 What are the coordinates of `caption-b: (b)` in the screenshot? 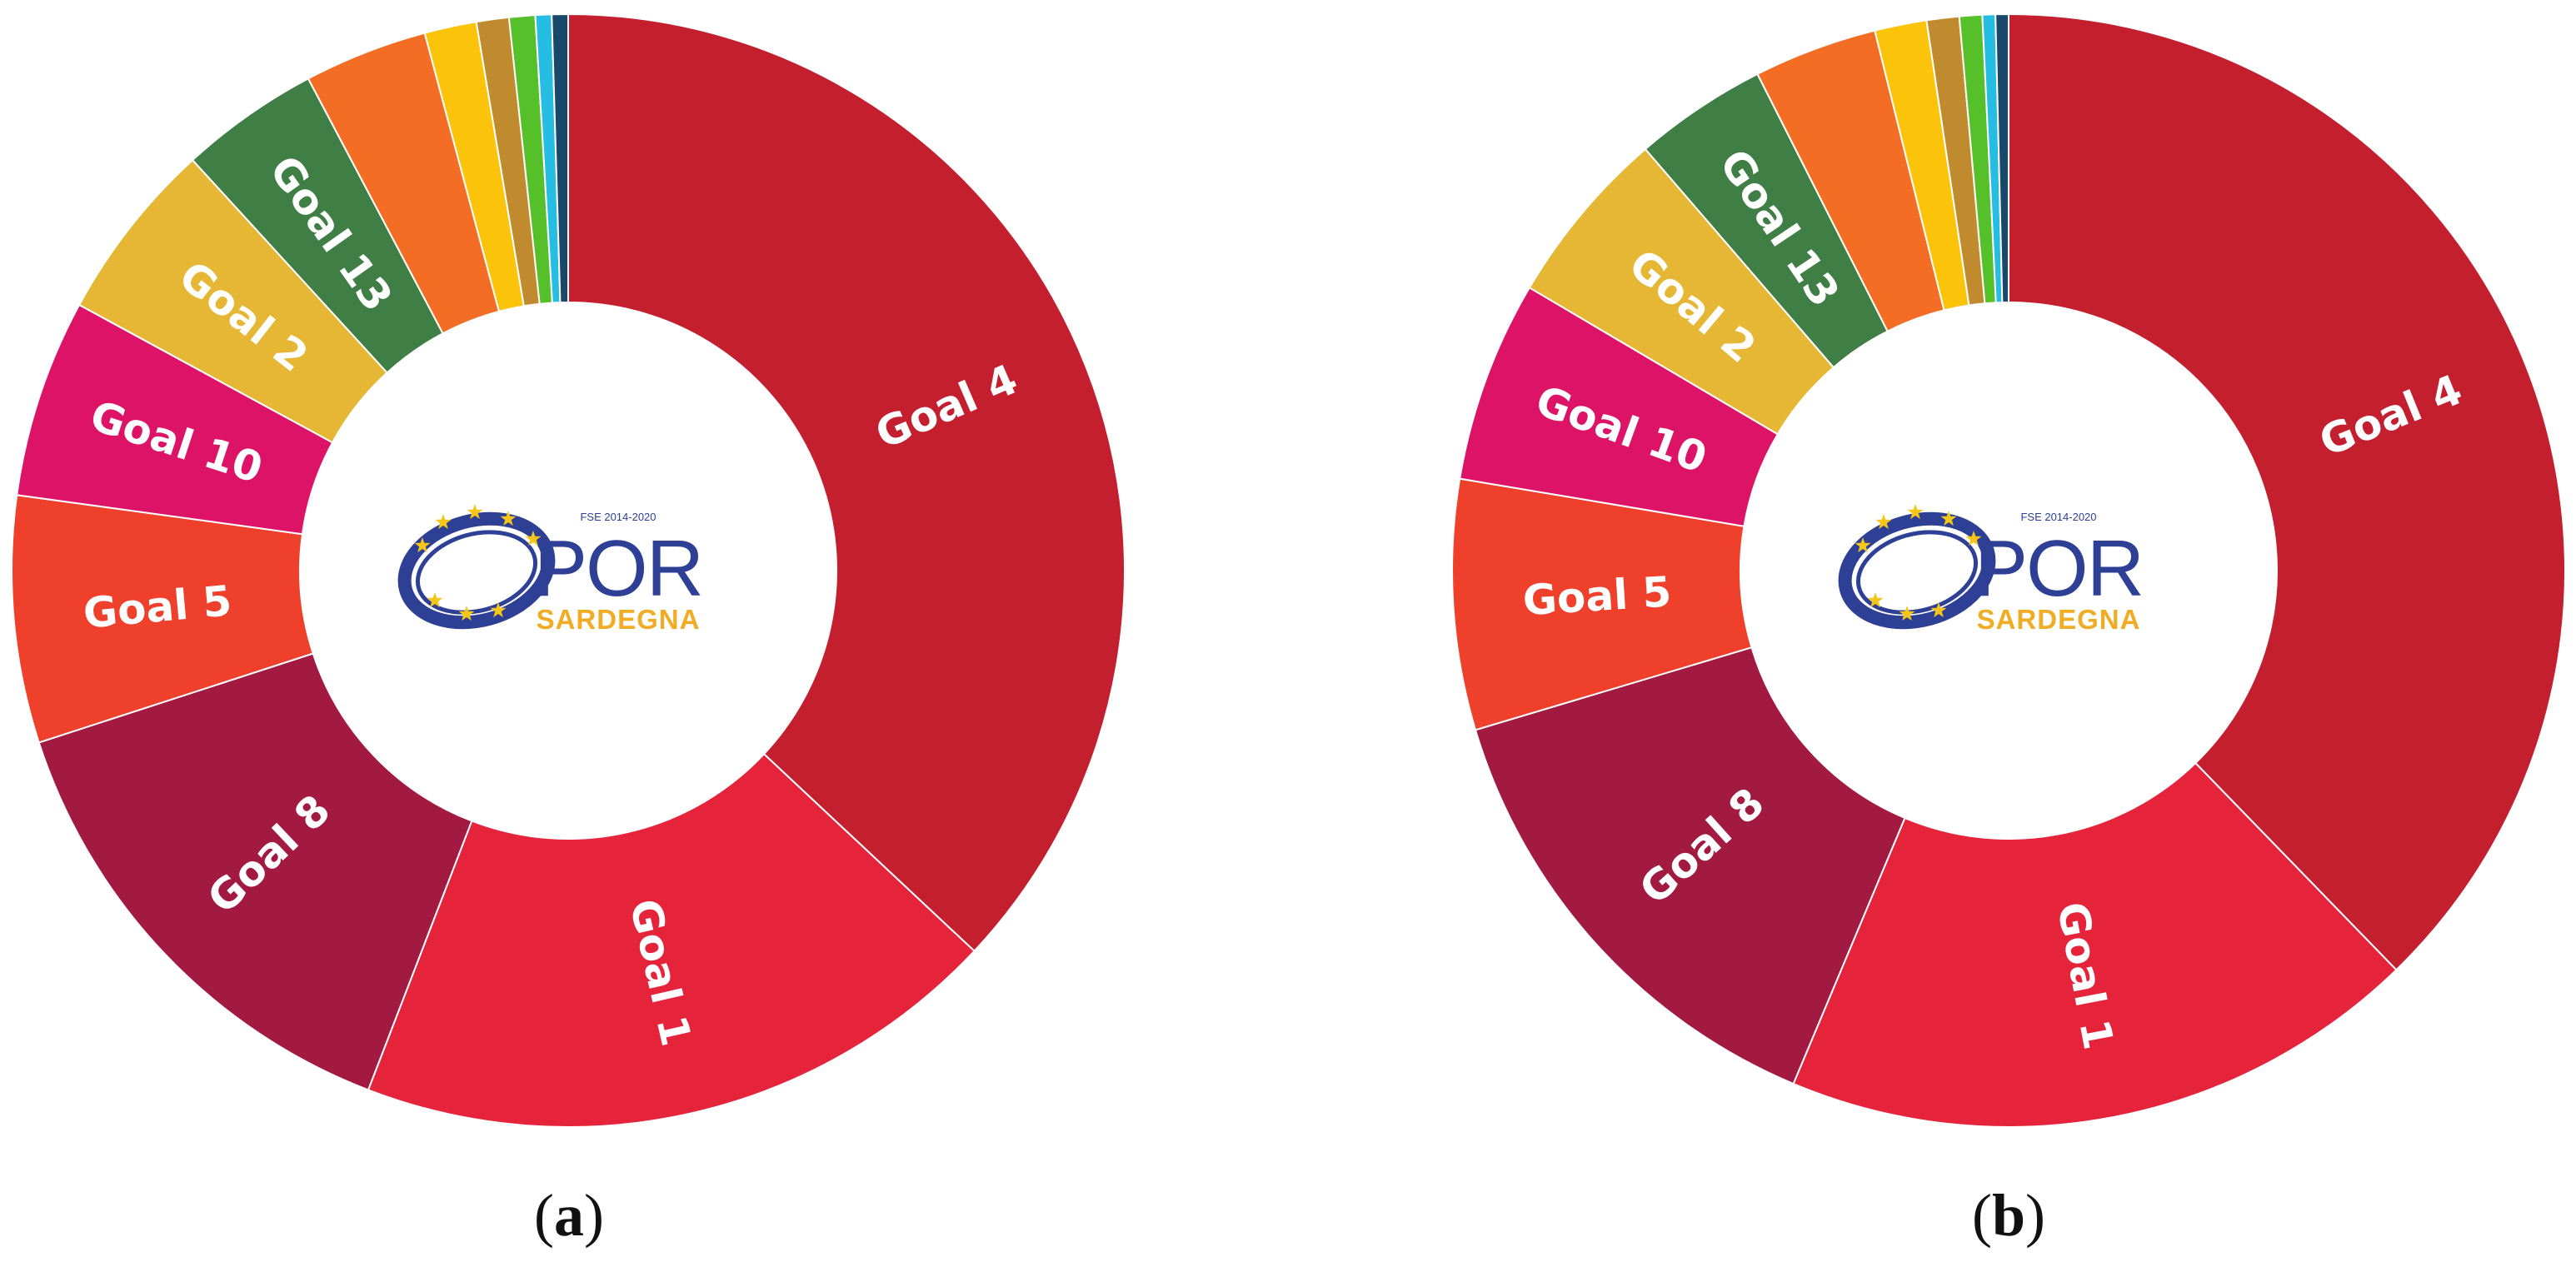 It's located at (2008, 1215).